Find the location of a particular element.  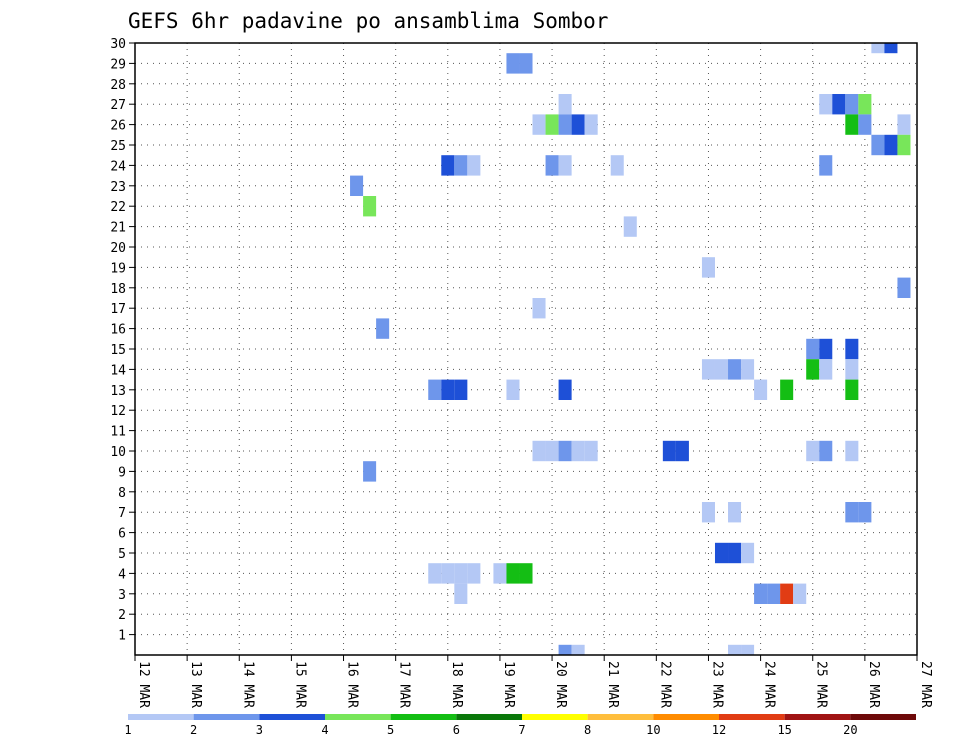

y-tick-label: 20 is located at coordinates (118, 248).